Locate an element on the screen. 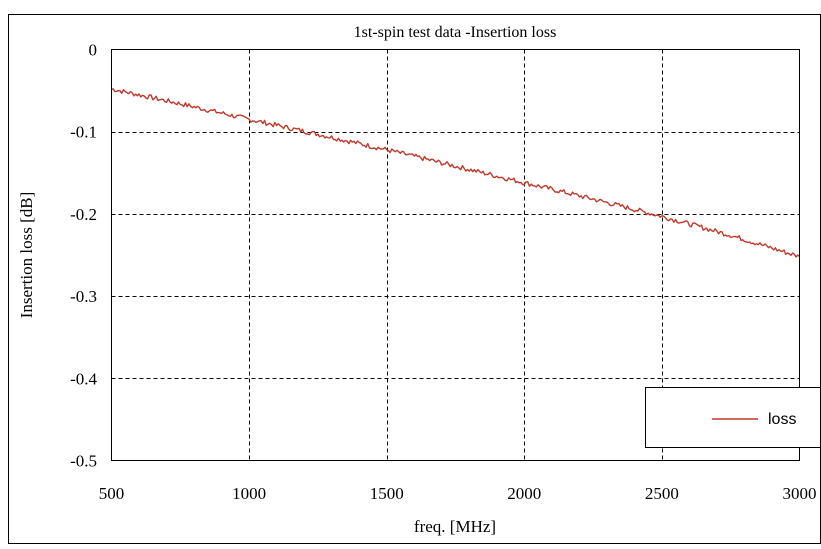 The height and width of the screenshot is (549, 821). y-tick-labels: 0 -0.1 -0.2 -0.3 -0.4 -0.5 is located at coordinates (83, 256).